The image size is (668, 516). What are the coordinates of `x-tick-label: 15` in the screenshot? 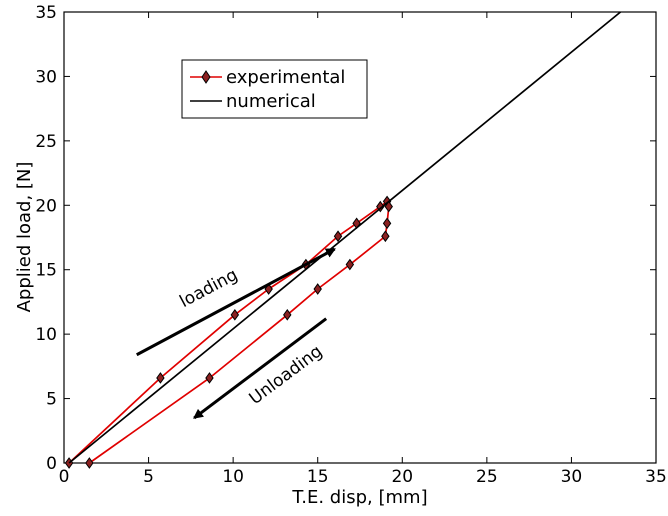 It's located at (318, 477).